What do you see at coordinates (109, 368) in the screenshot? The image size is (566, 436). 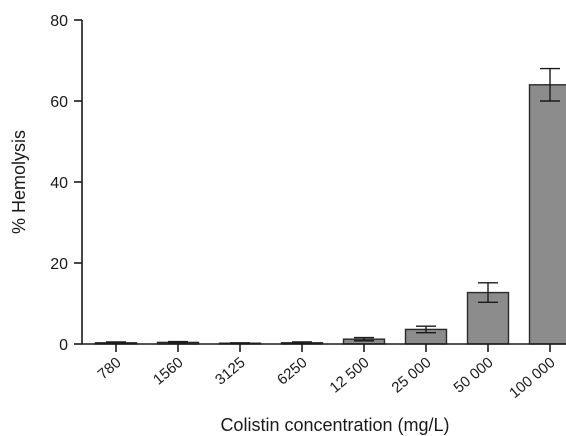 I see `x-tick-label: 780` at bounding box center [109, 368].